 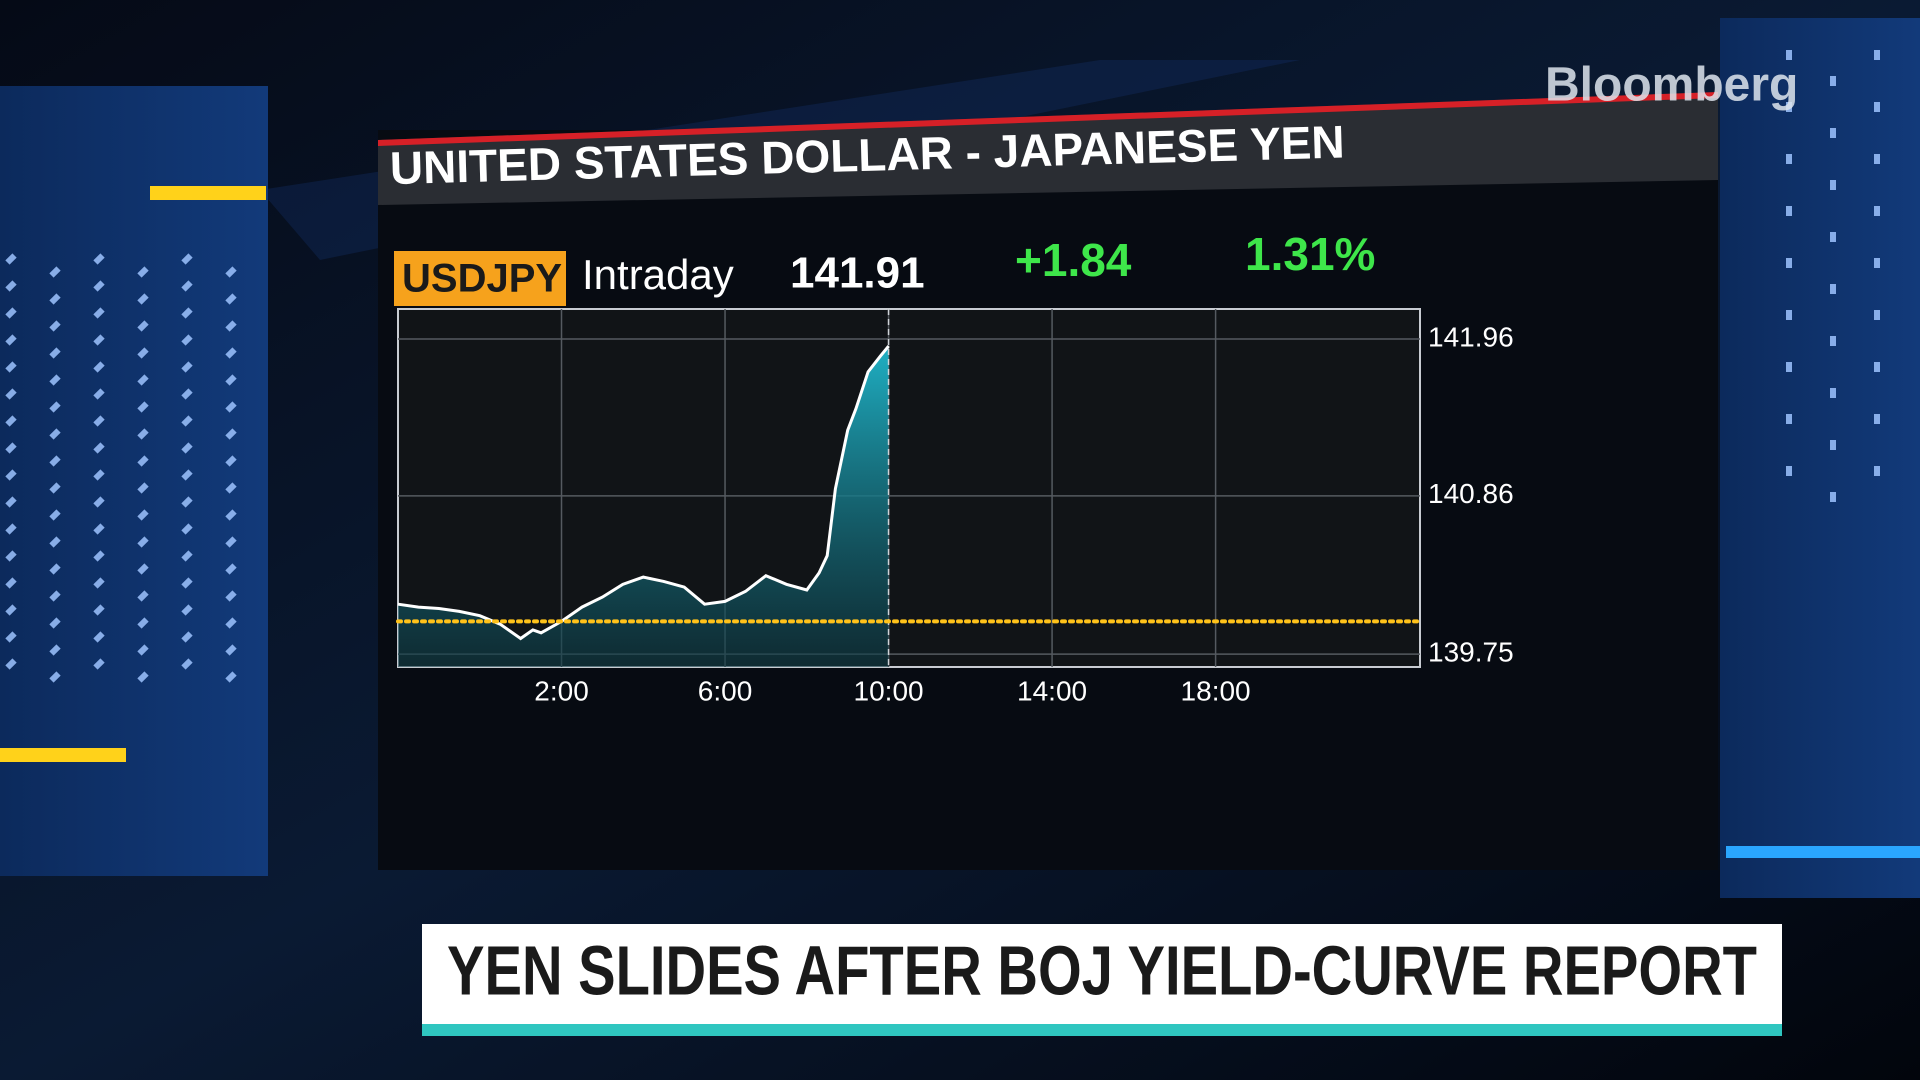 I want to click on title-bar-red, so click(x=1048, y=119).